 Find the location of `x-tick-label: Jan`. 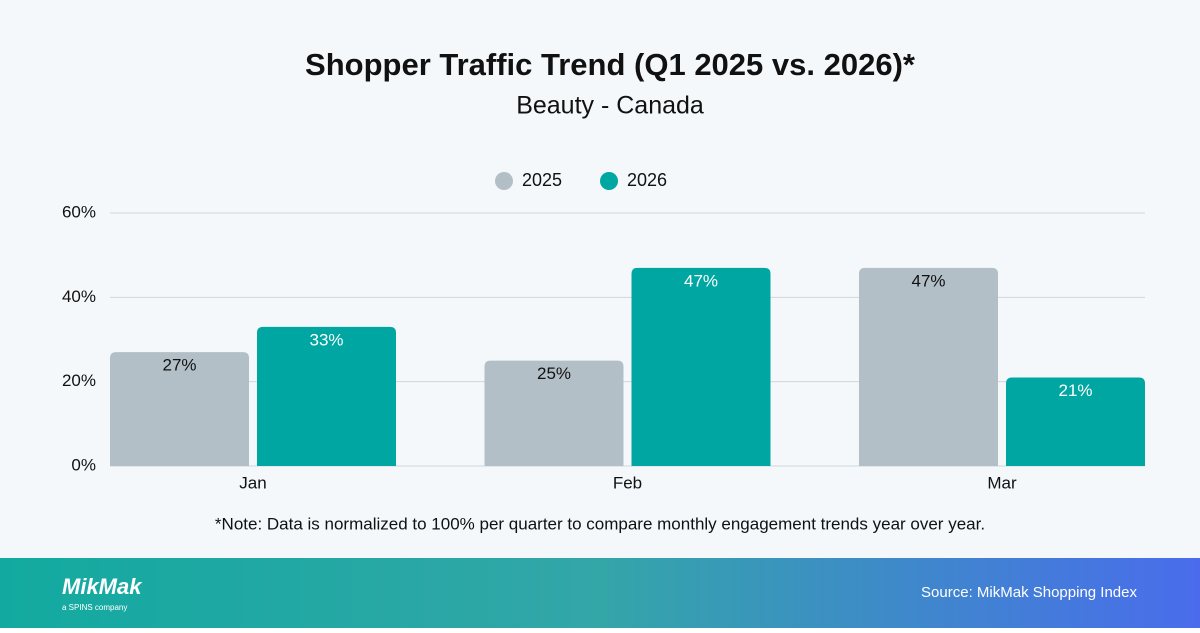

x-tick-label: Jan is located at coordinates (252, 482).